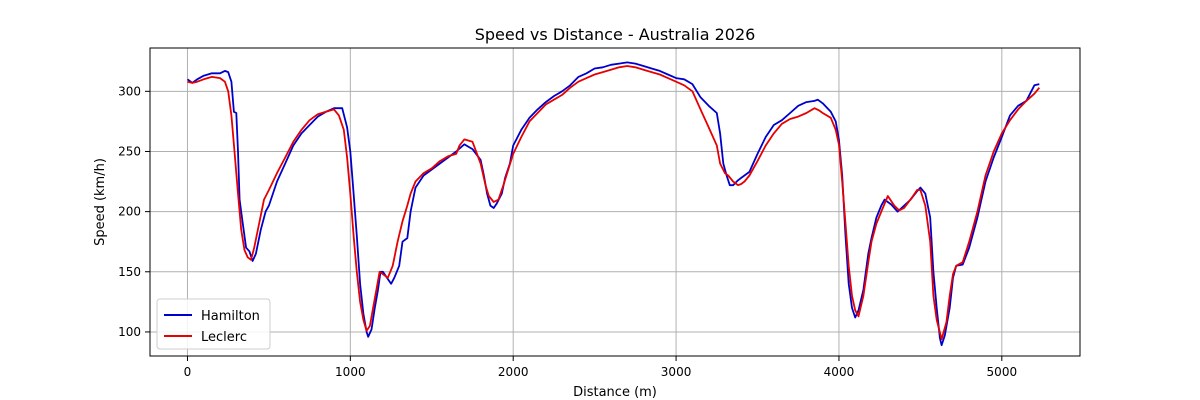  I want to click on x-tick-label: 4000, so click(839, 372).